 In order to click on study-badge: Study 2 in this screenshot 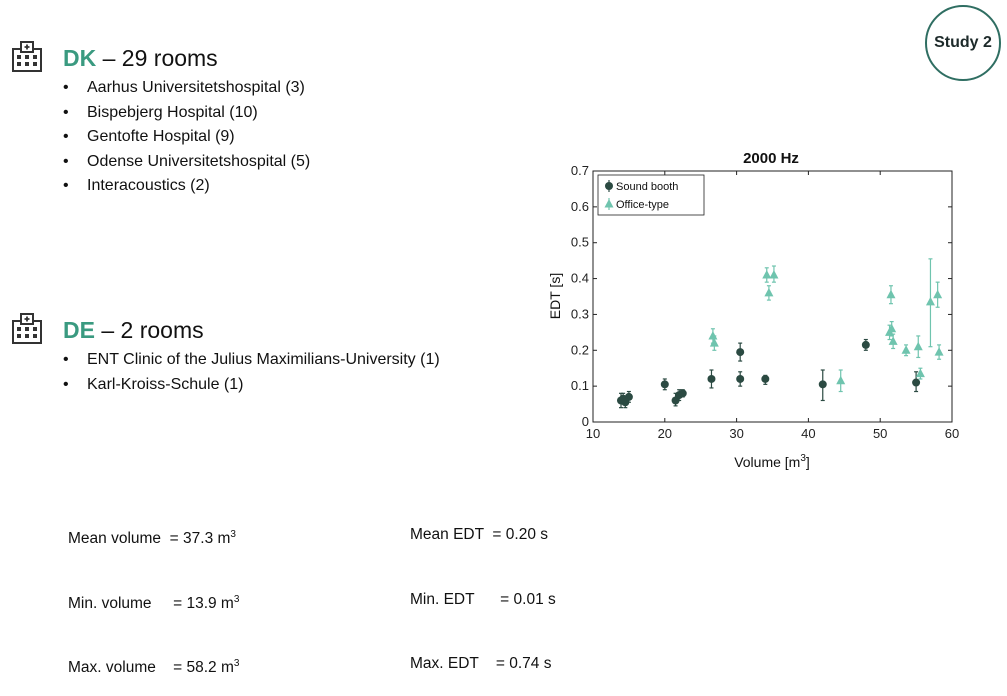, I will do `click(963, 43)`.